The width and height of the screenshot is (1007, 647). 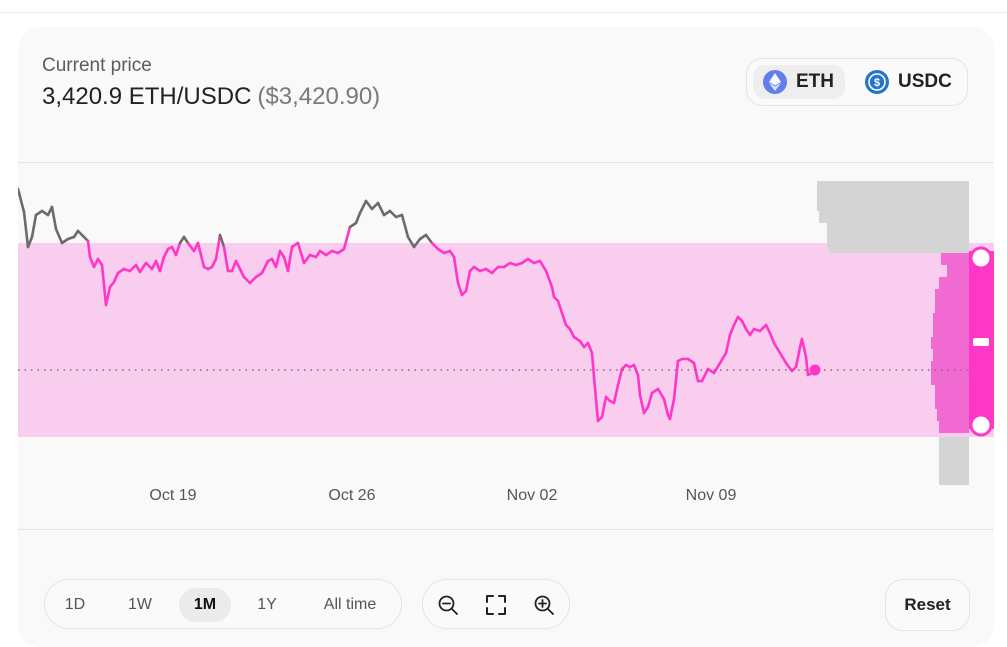 I want to click on range-slider-grip, so click(x=981, y=342).